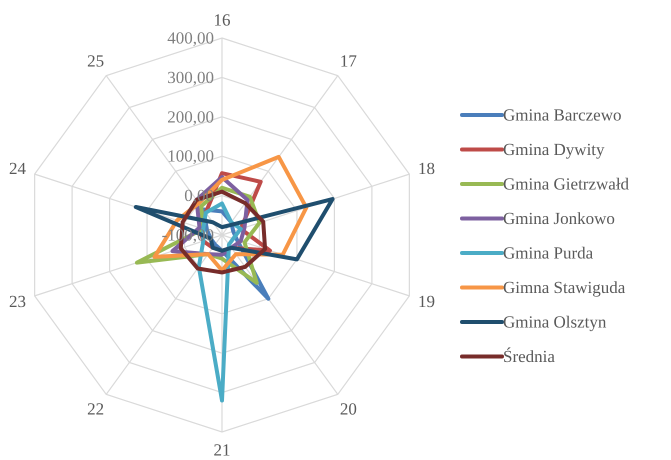  What do you see at coordinates (348, 408) in the screenshot?
I see `spoke-label: 20` at bounding box center [348, 408].